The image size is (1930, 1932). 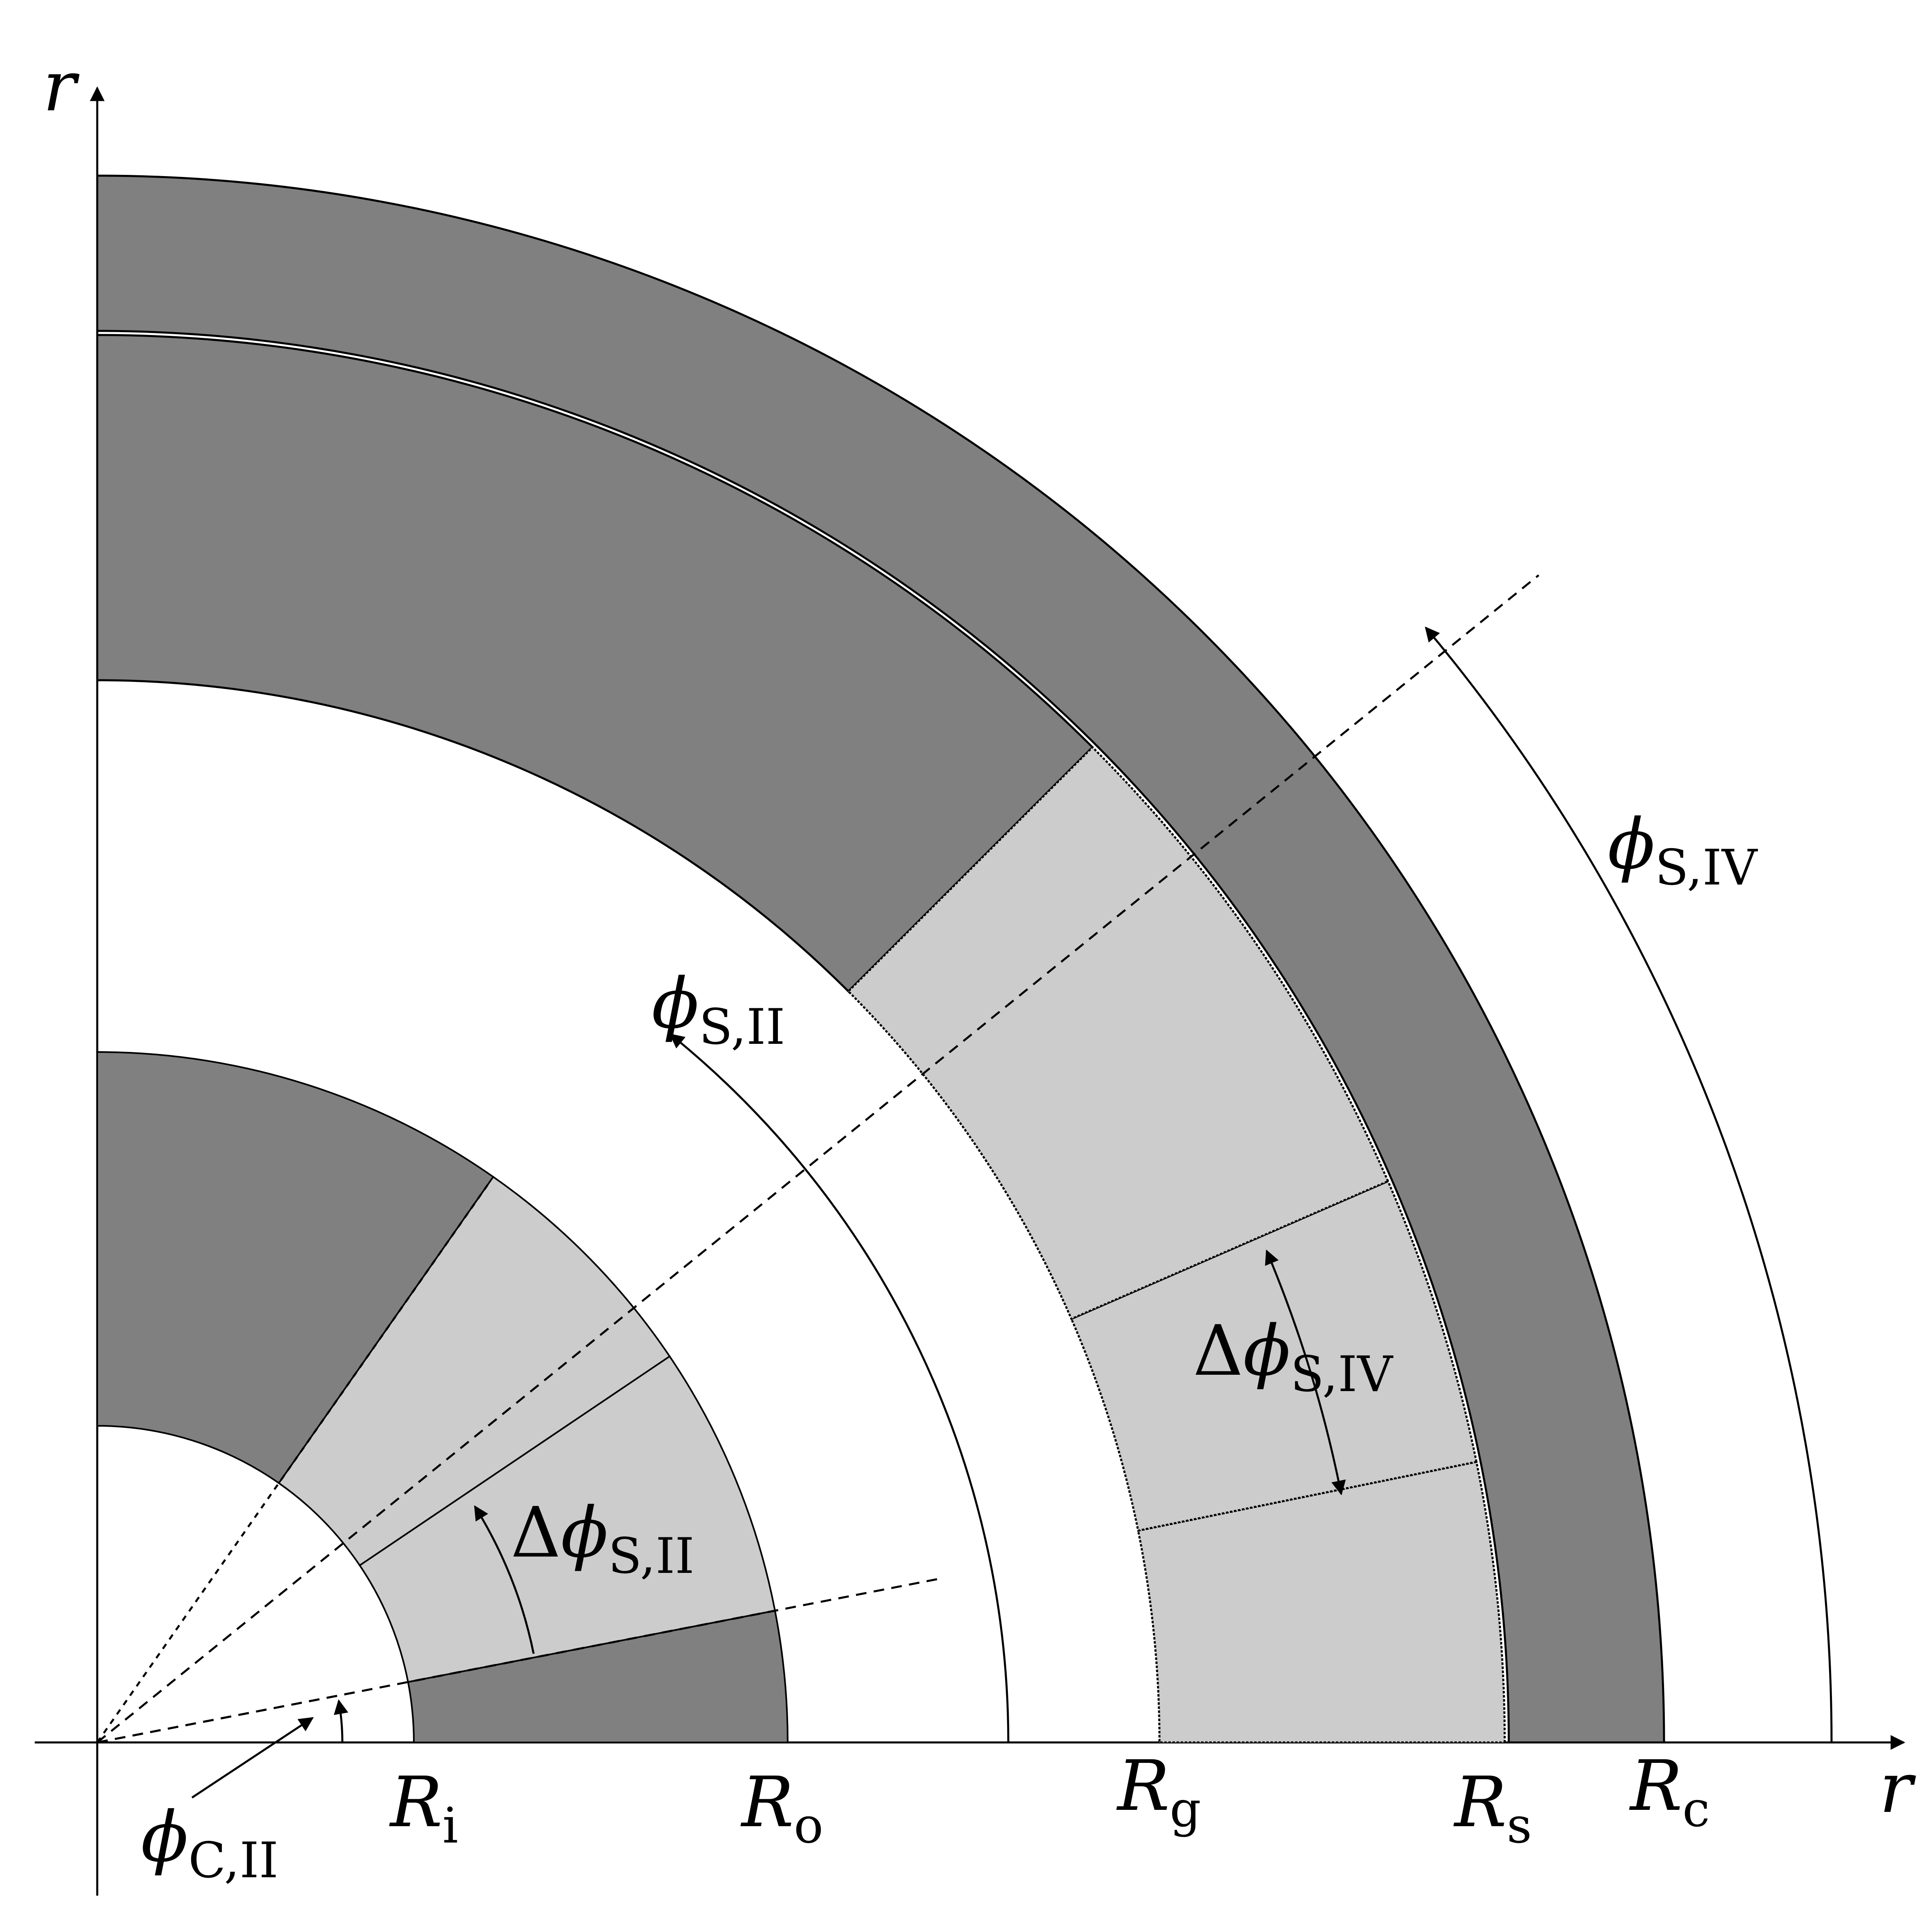 What do you see at coordinates (61, 86) in the screenshot?
I see `y-axis-label: r` at bounding box center [61, 86].